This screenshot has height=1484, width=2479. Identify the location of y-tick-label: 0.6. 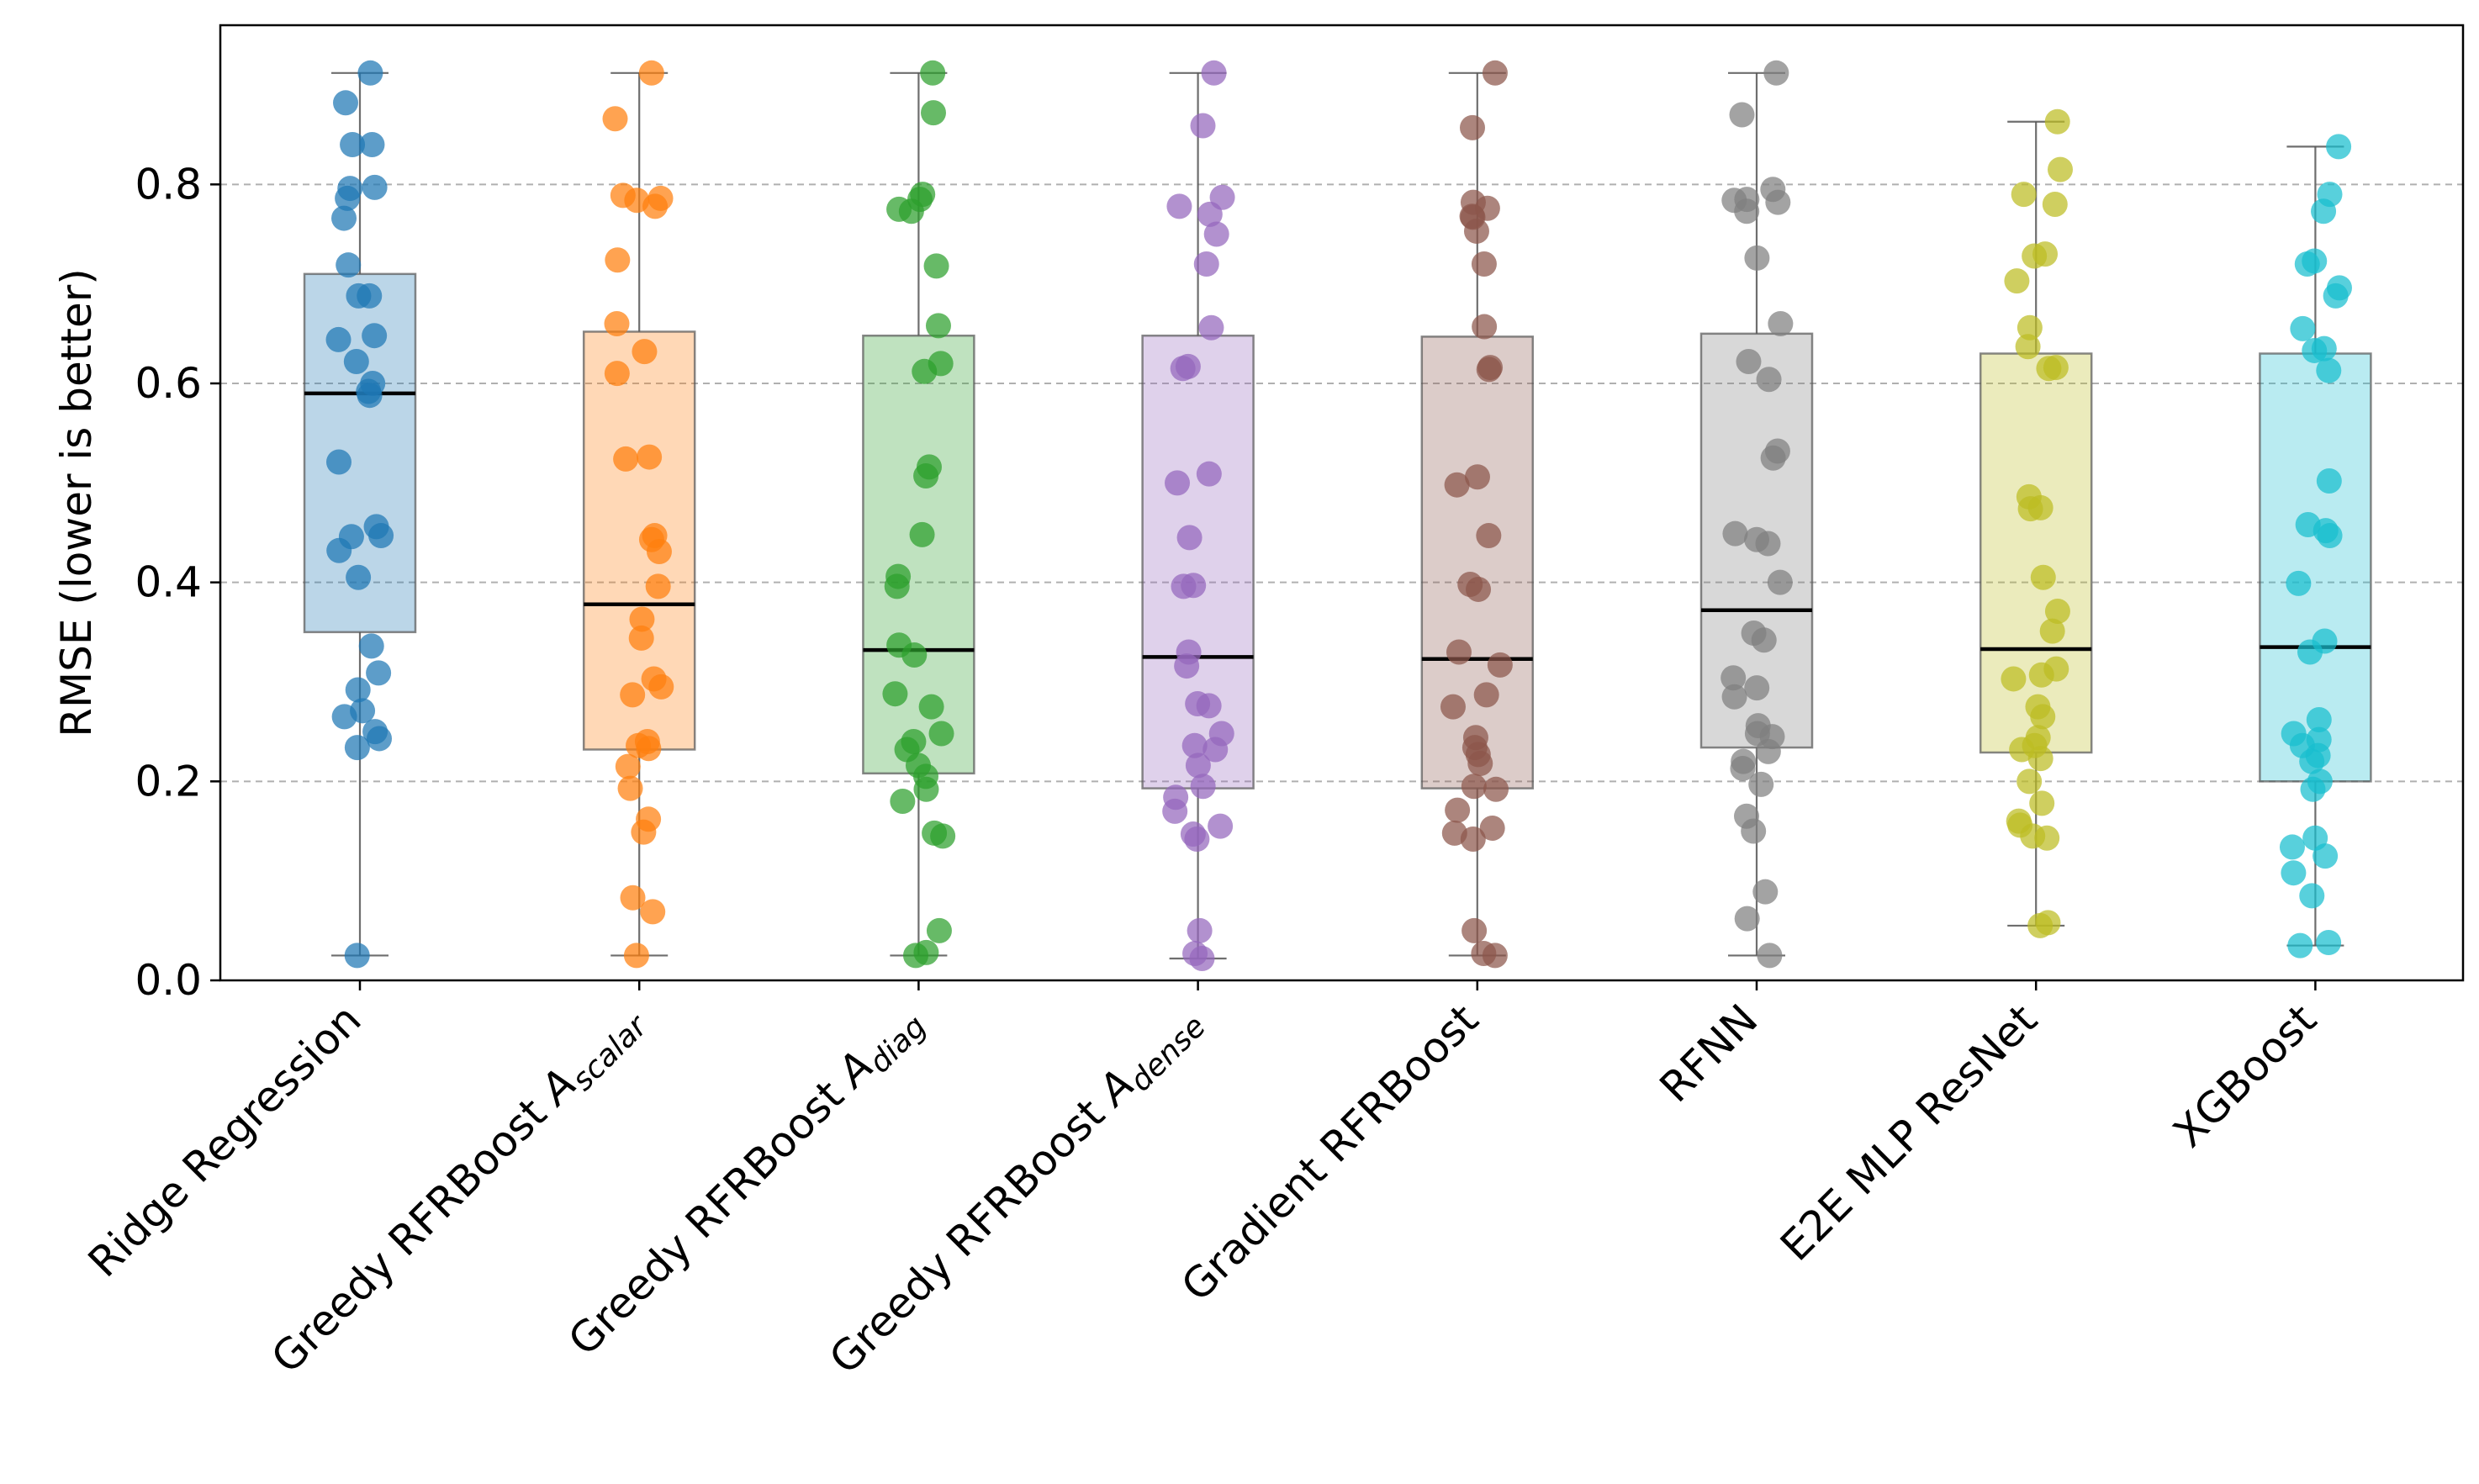
(168, 383).